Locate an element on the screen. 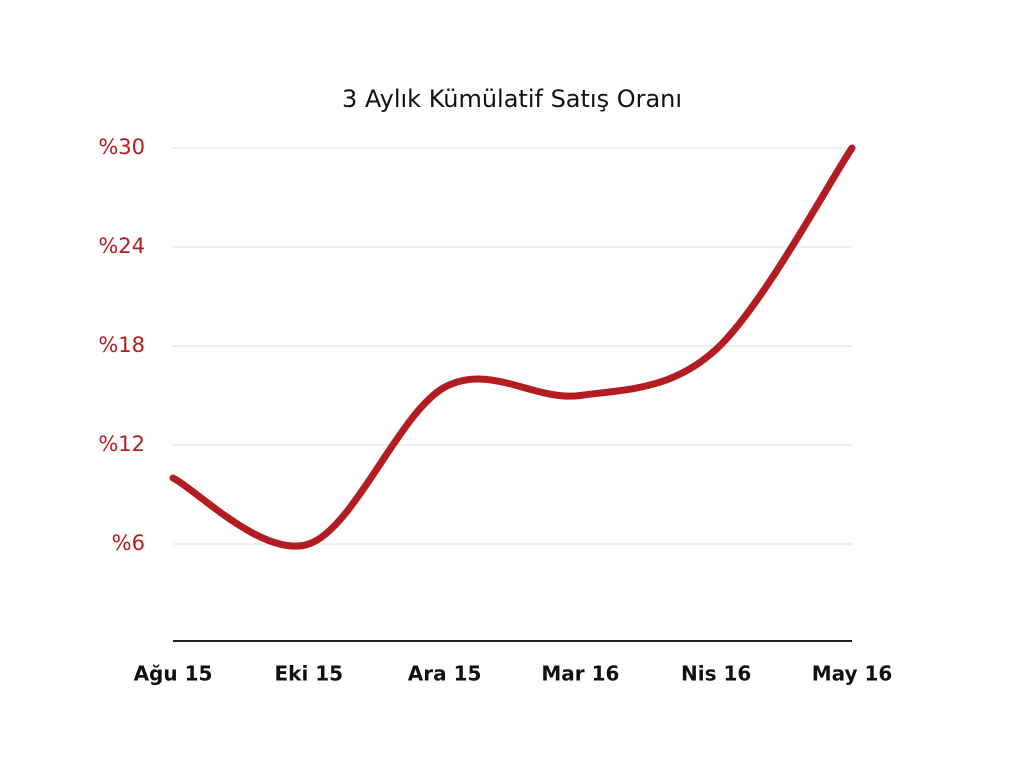 This screenshot has width=1024, height=781. x-tick-label: Ağu 15 is located at coordinates (173, 674).